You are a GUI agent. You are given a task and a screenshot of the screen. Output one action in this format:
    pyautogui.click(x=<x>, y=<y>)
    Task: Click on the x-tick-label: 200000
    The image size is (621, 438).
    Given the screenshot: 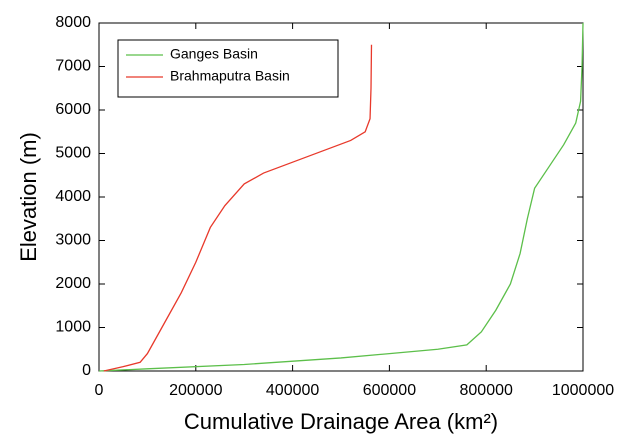 What is the action you would take?
    pyautogui.click(x=195, y=390)
    